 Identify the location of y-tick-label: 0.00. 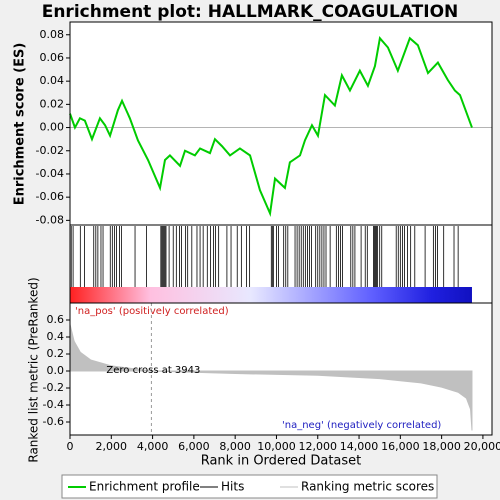
(52, 127).